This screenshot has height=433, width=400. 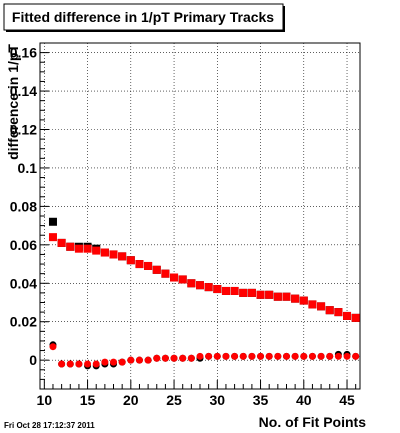 I want to click on x-tick-label: 15, so click(x=88, y=400).